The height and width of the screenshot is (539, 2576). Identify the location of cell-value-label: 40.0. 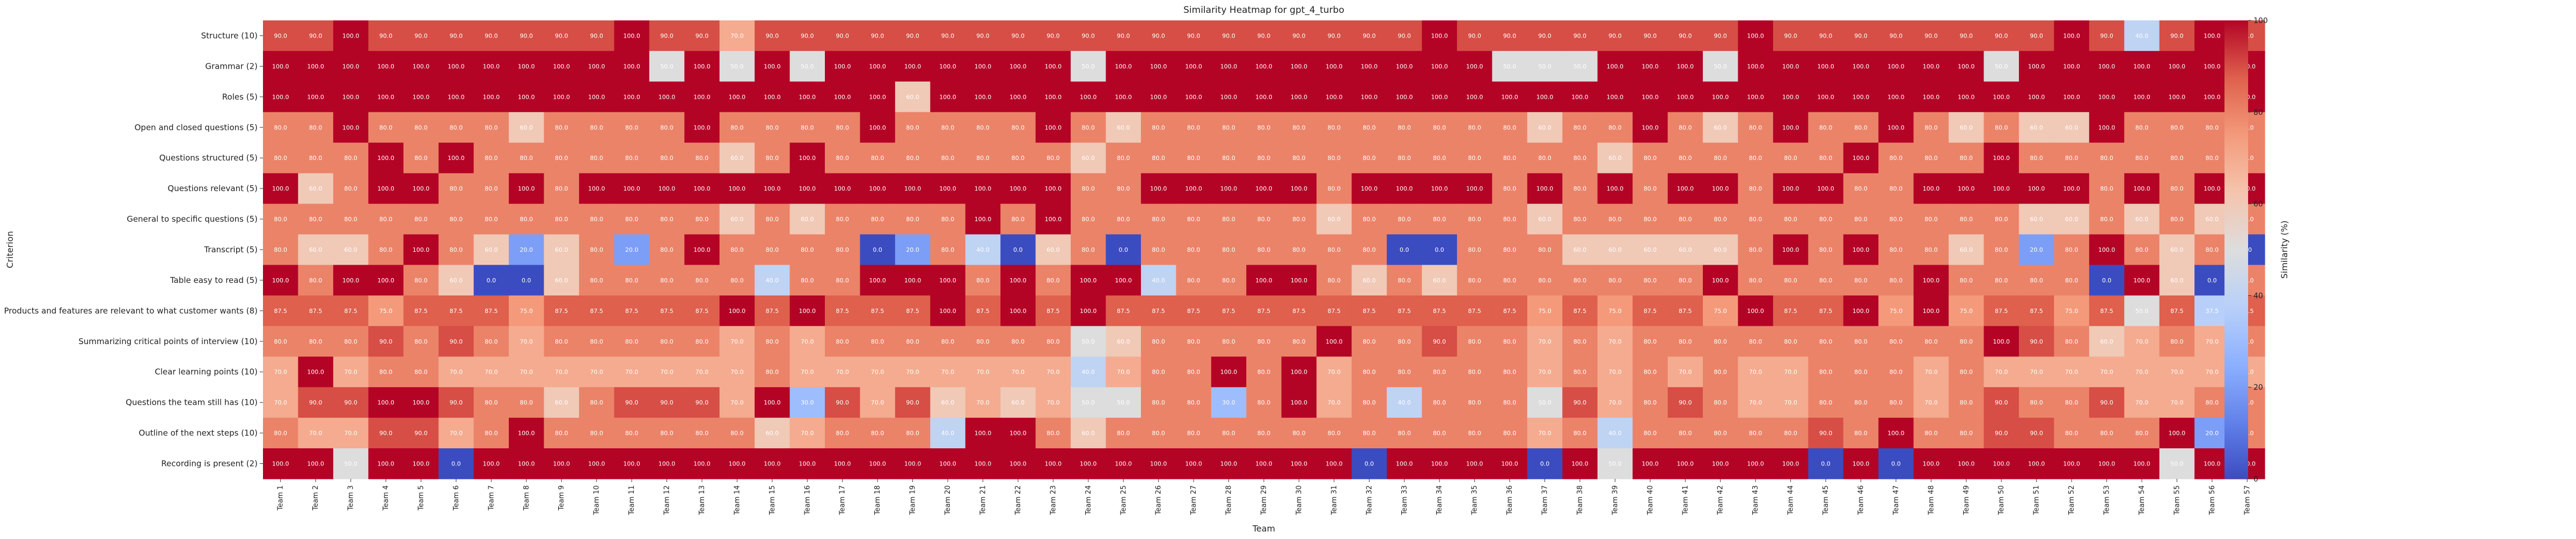
(948, 433).